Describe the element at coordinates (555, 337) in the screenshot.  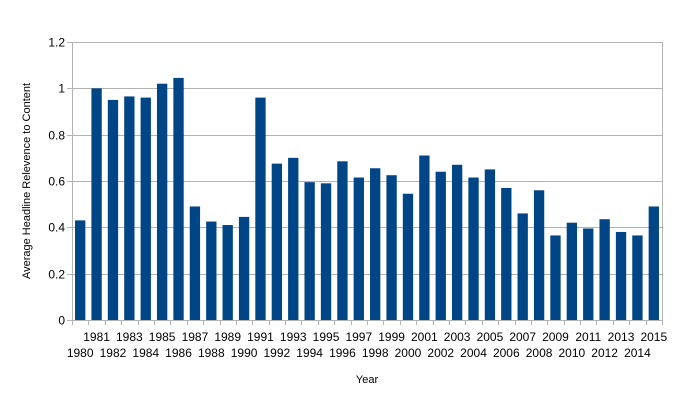
I see `x-tick-label: 2009` at that location.